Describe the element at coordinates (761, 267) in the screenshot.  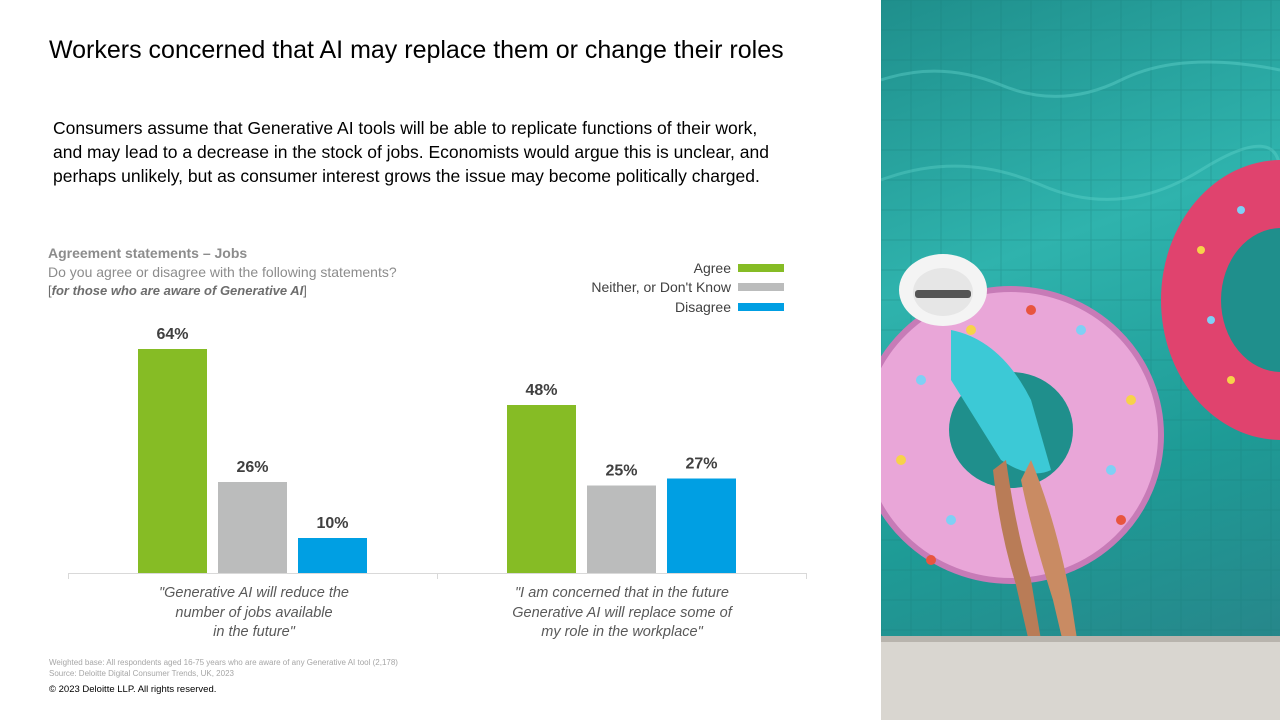
I see `legend-swatch-agree` at that location.